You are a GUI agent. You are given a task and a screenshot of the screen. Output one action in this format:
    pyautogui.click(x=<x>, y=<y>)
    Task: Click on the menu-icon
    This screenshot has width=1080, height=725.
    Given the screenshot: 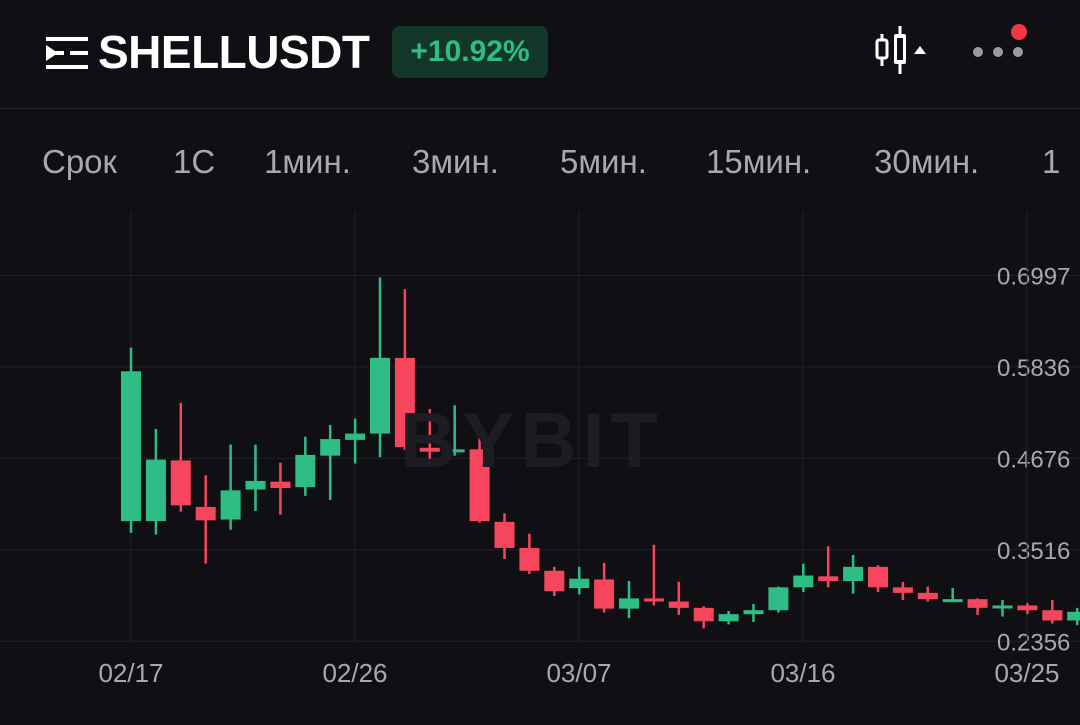 What is the action you would take?
    pyautogui.click(x=67, y=53)
    